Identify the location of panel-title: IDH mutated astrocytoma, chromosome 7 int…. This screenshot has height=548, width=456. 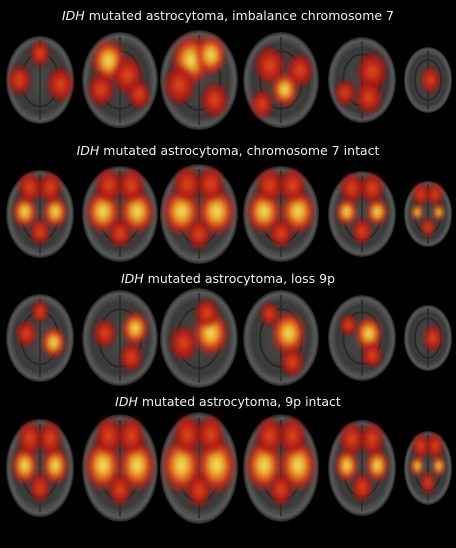
(228, 151).